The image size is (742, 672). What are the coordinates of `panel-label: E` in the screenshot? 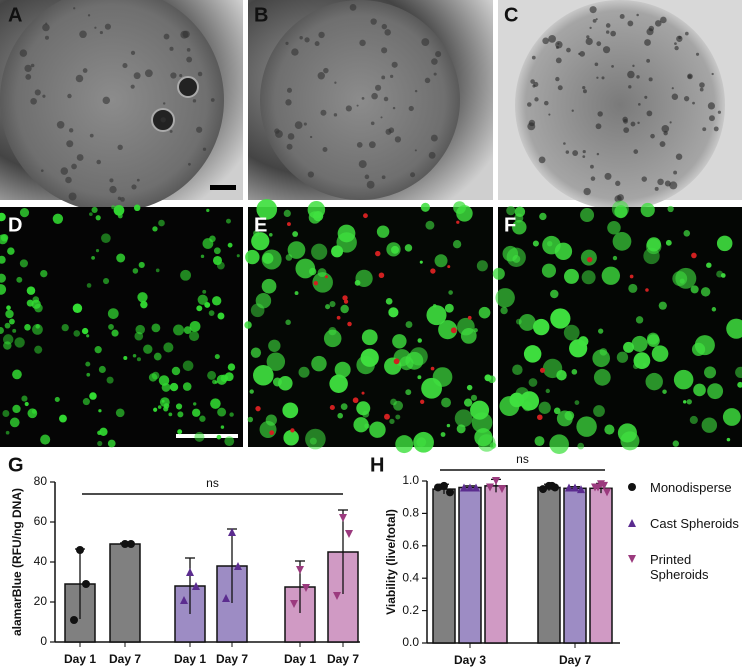 It's located at (260, 225).